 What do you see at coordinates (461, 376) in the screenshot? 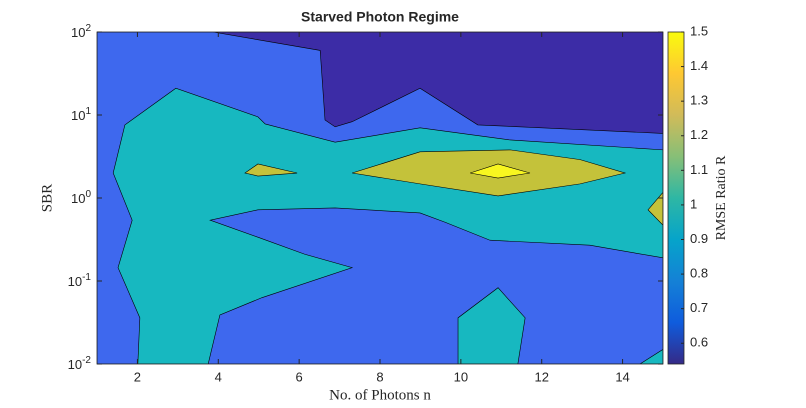
I see `x-tick-label: 10` at bounding box center [461, 376].